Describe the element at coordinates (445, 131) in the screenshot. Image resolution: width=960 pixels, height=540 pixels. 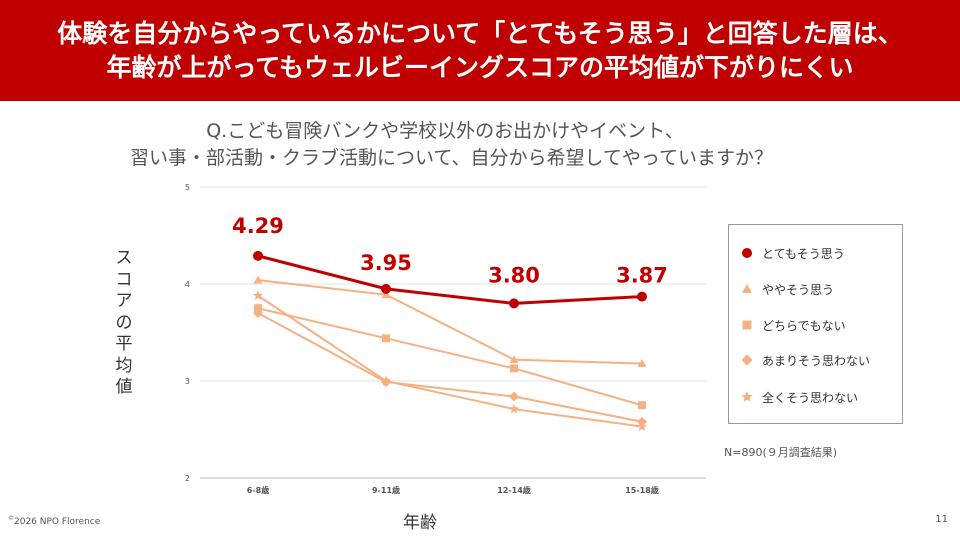
I see `question-line-1: Q.こども冒険バンクや学校以外のお出かけやイベント、` at that location.